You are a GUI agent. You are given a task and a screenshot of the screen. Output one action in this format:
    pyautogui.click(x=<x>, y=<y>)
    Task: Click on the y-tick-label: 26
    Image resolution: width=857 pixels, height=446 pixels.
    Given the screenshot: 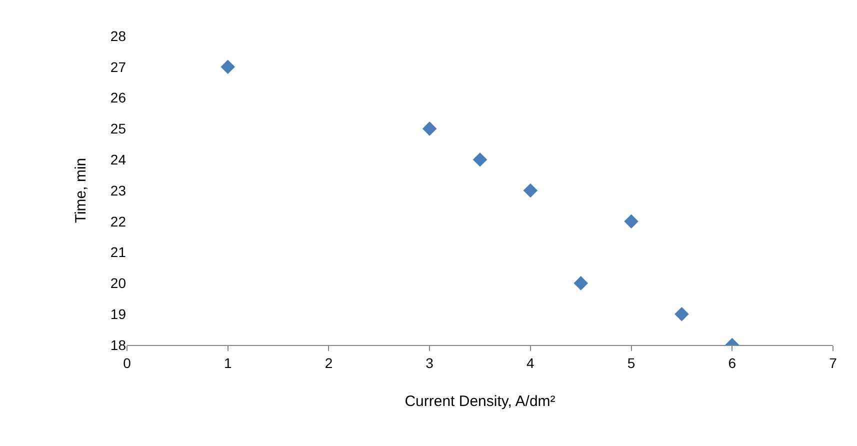 What is the action you would take?
    pyautogui.click(x=118, y=98)
    